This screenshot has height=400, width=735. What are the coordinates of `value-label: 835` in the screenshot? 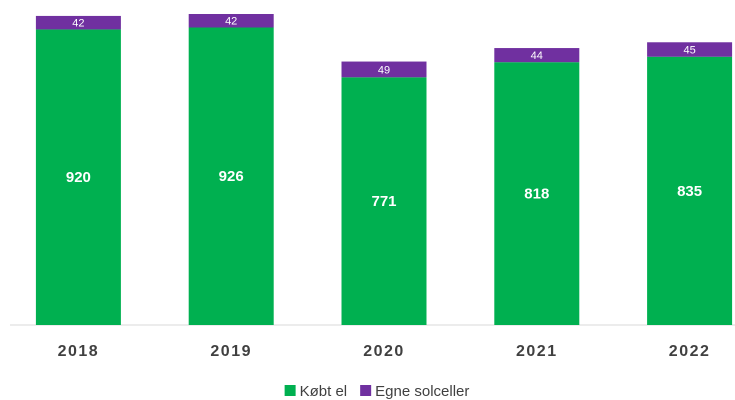 It's located at (689, 191).